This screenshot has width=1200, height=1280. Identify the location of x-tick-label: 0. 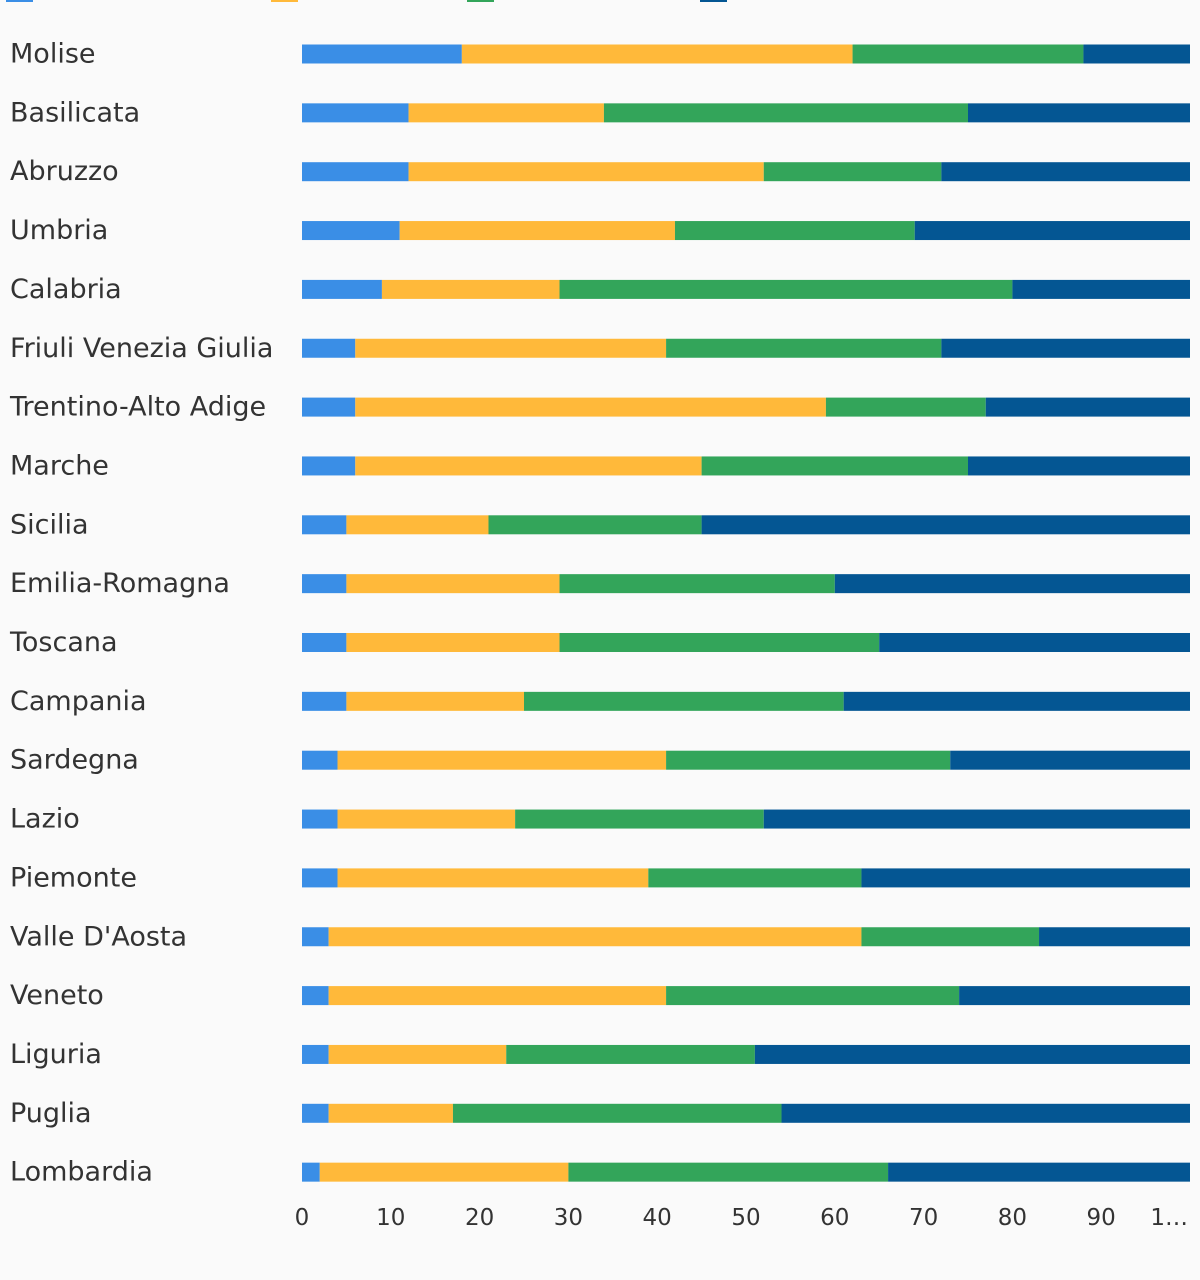
(302, 1218).